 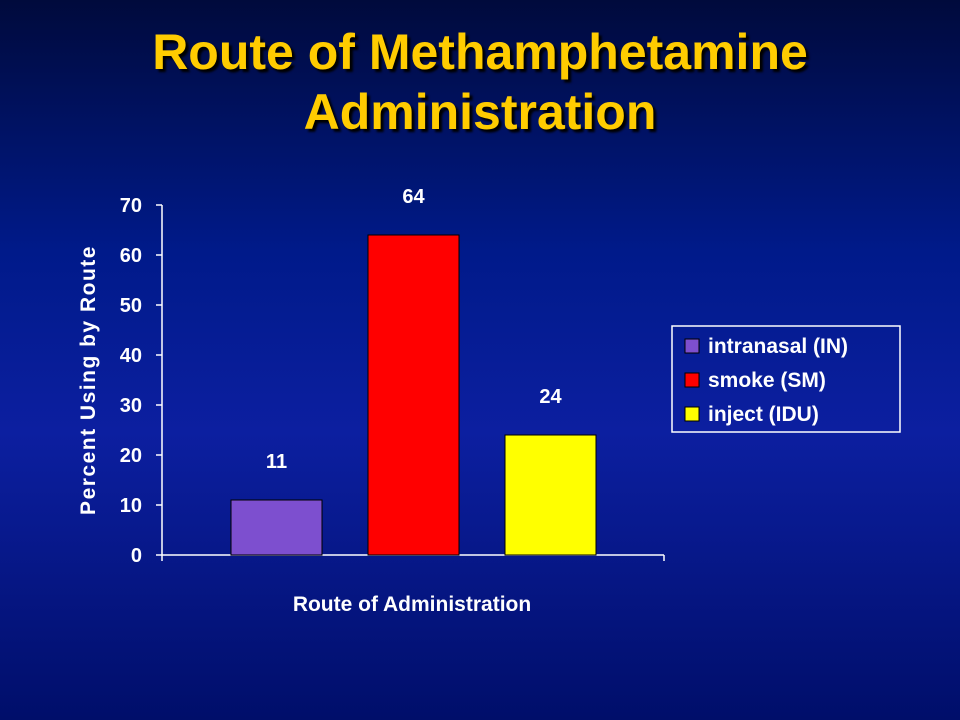 I want to click on legend-label-2: smoke (SM), so click(x=767, y=380).